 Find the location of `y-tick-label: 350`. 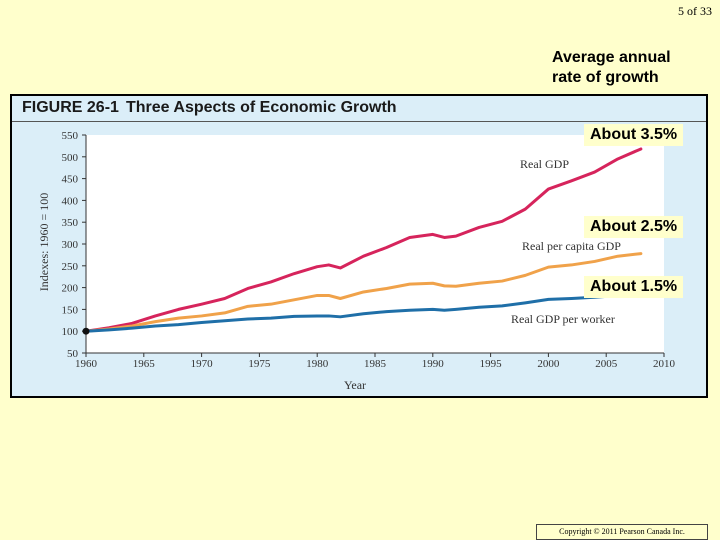

y-tick-label: 350 is located at coordinates (70, 223).